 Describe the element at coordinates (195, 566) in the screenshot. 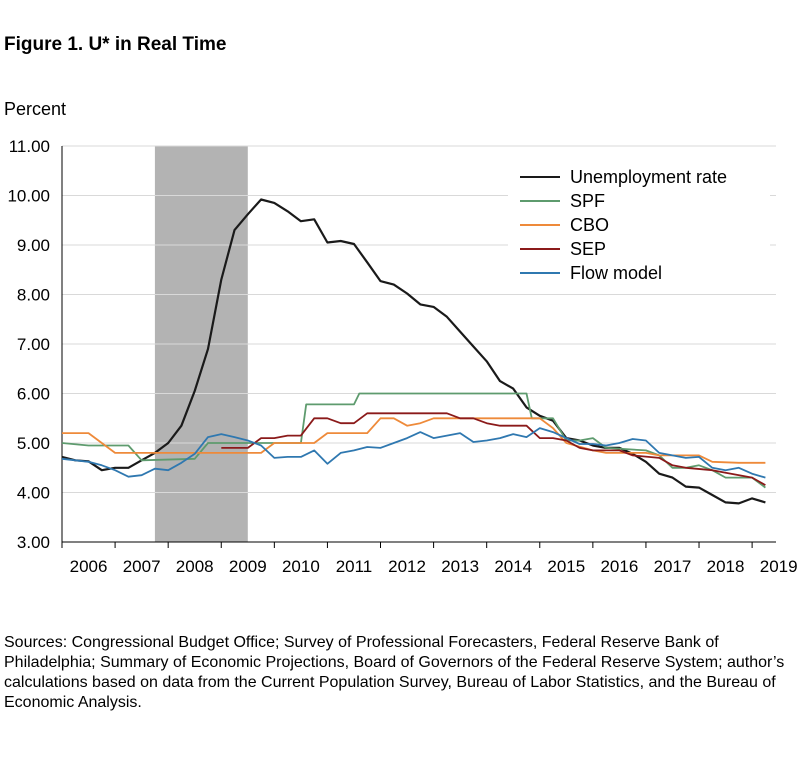

I see `x-tick-label: 2008` at that location.